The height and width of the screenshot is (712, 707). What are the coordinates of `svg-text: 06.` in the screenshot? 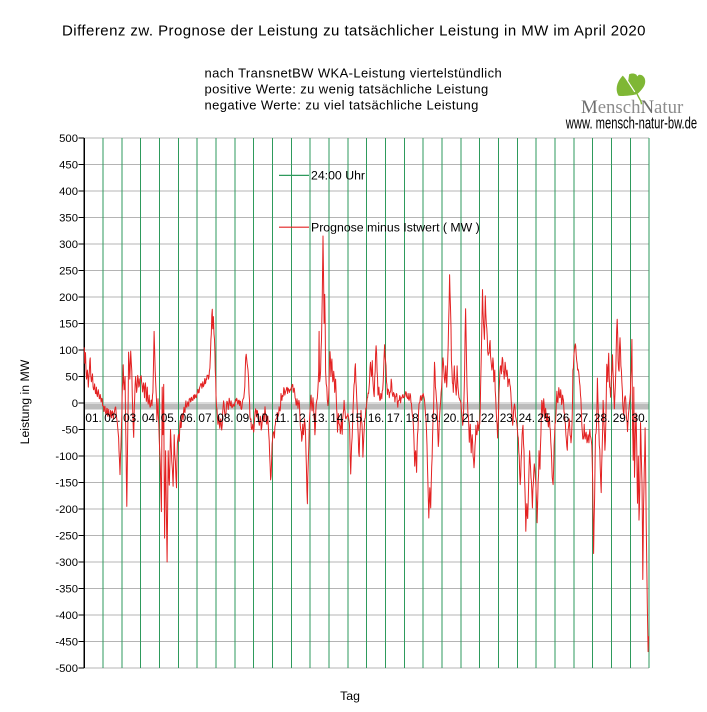 It's located at (188, 418).